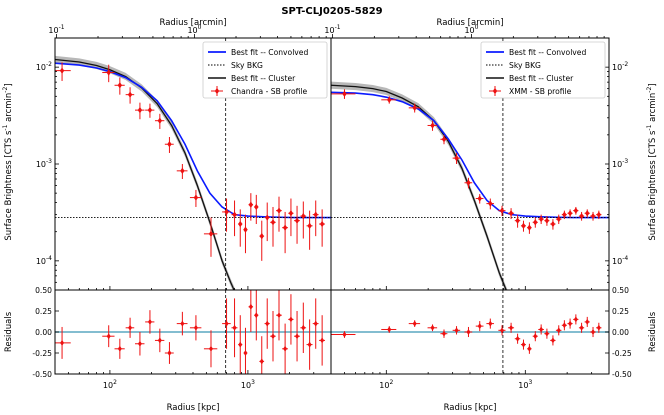  What do you see at coordinates (43, 311) in the screenshot?
I see `residual-y-tick-label: 0.25` at bounding box center [43, 311].